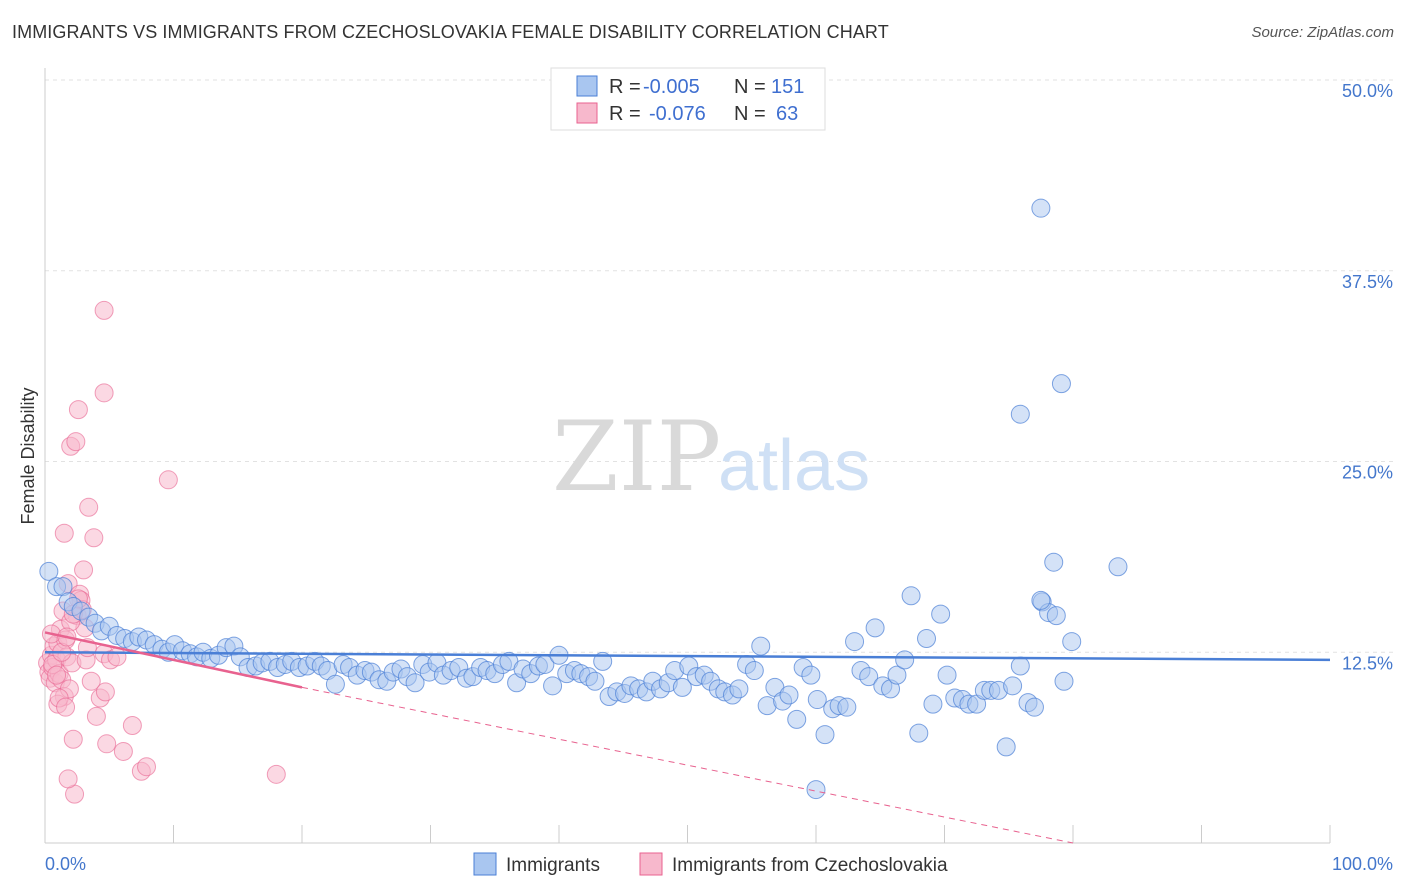 The width and height of the screenshot is (1406, 892). I want to click on y-tick-label-3: 50.0%, so click(1367, 91).